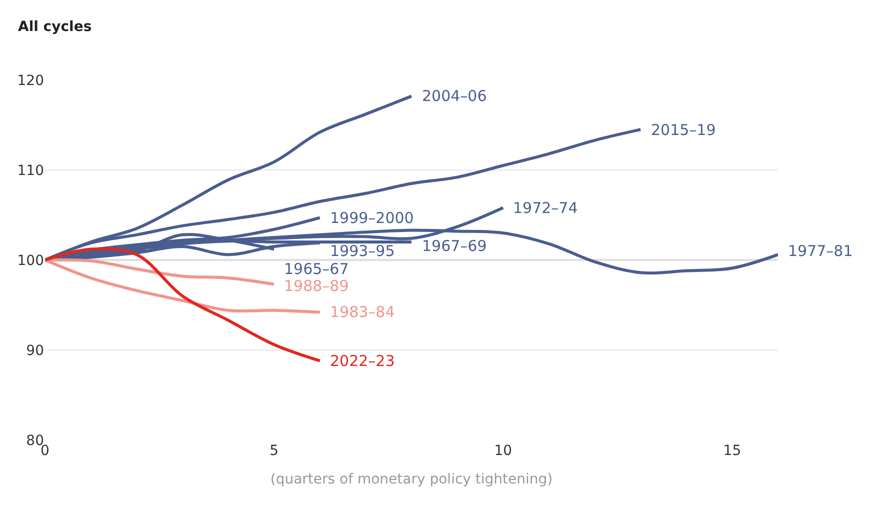  What do you see at coordinates (545, 208) in the screenshot?
I see `series-label: 1972–74` at bounding box center [545, 208].